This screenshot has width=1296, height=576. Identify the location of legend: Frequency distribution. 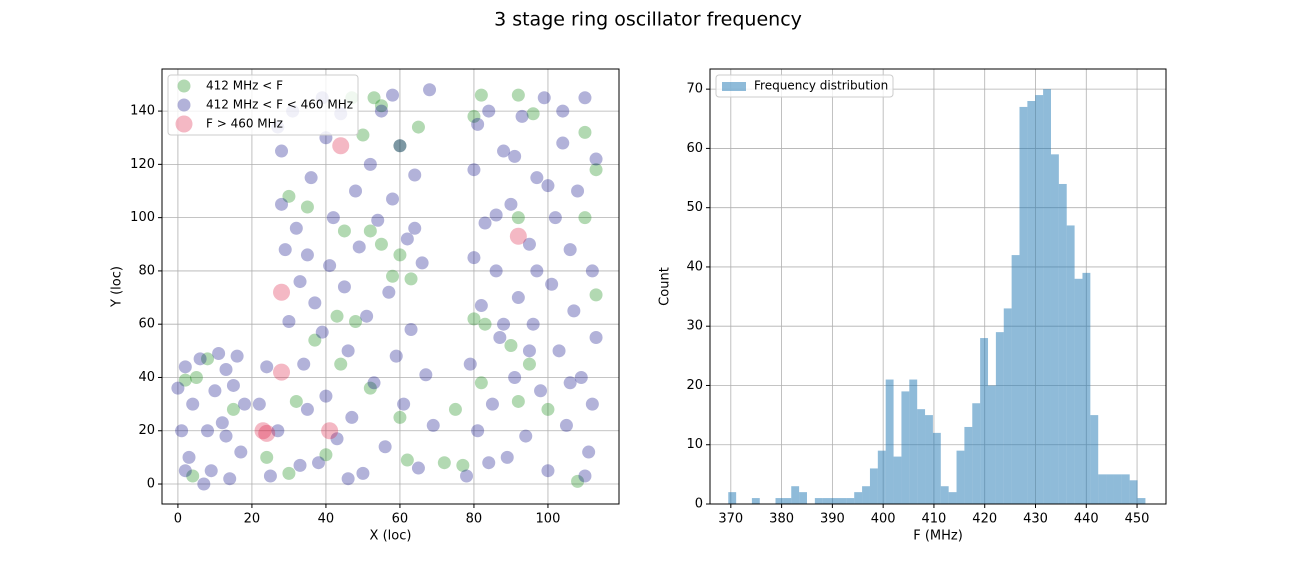
(804, 86).